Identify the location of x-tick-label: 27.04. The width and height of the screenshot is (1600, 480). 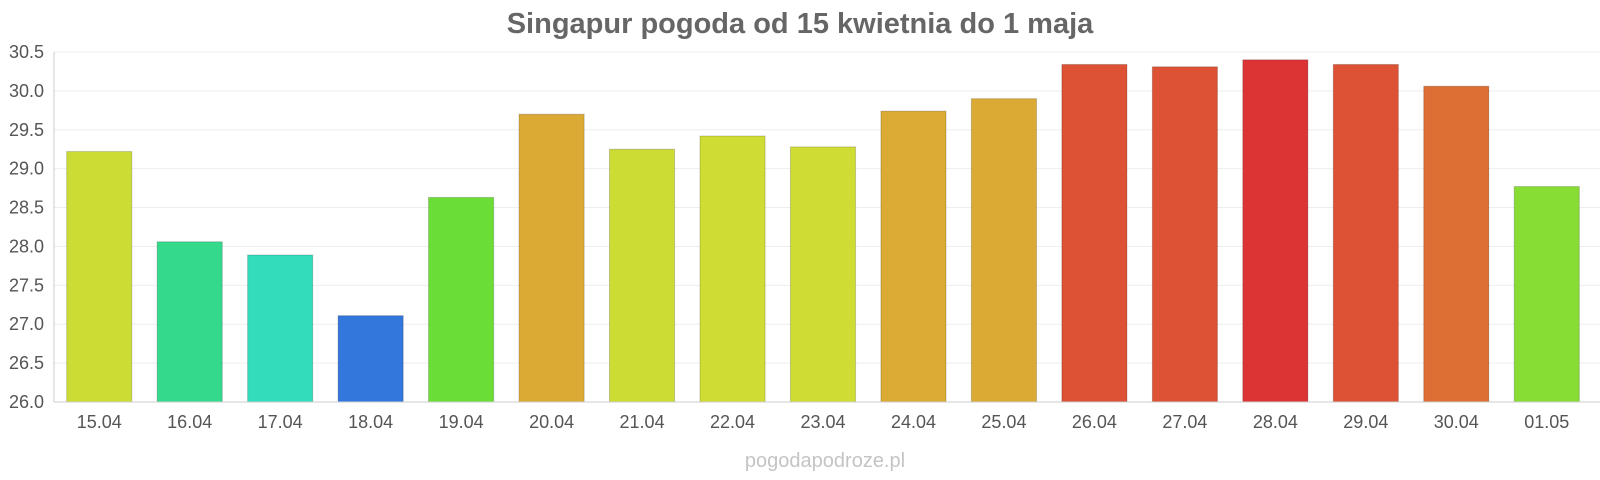
(1184, 422).